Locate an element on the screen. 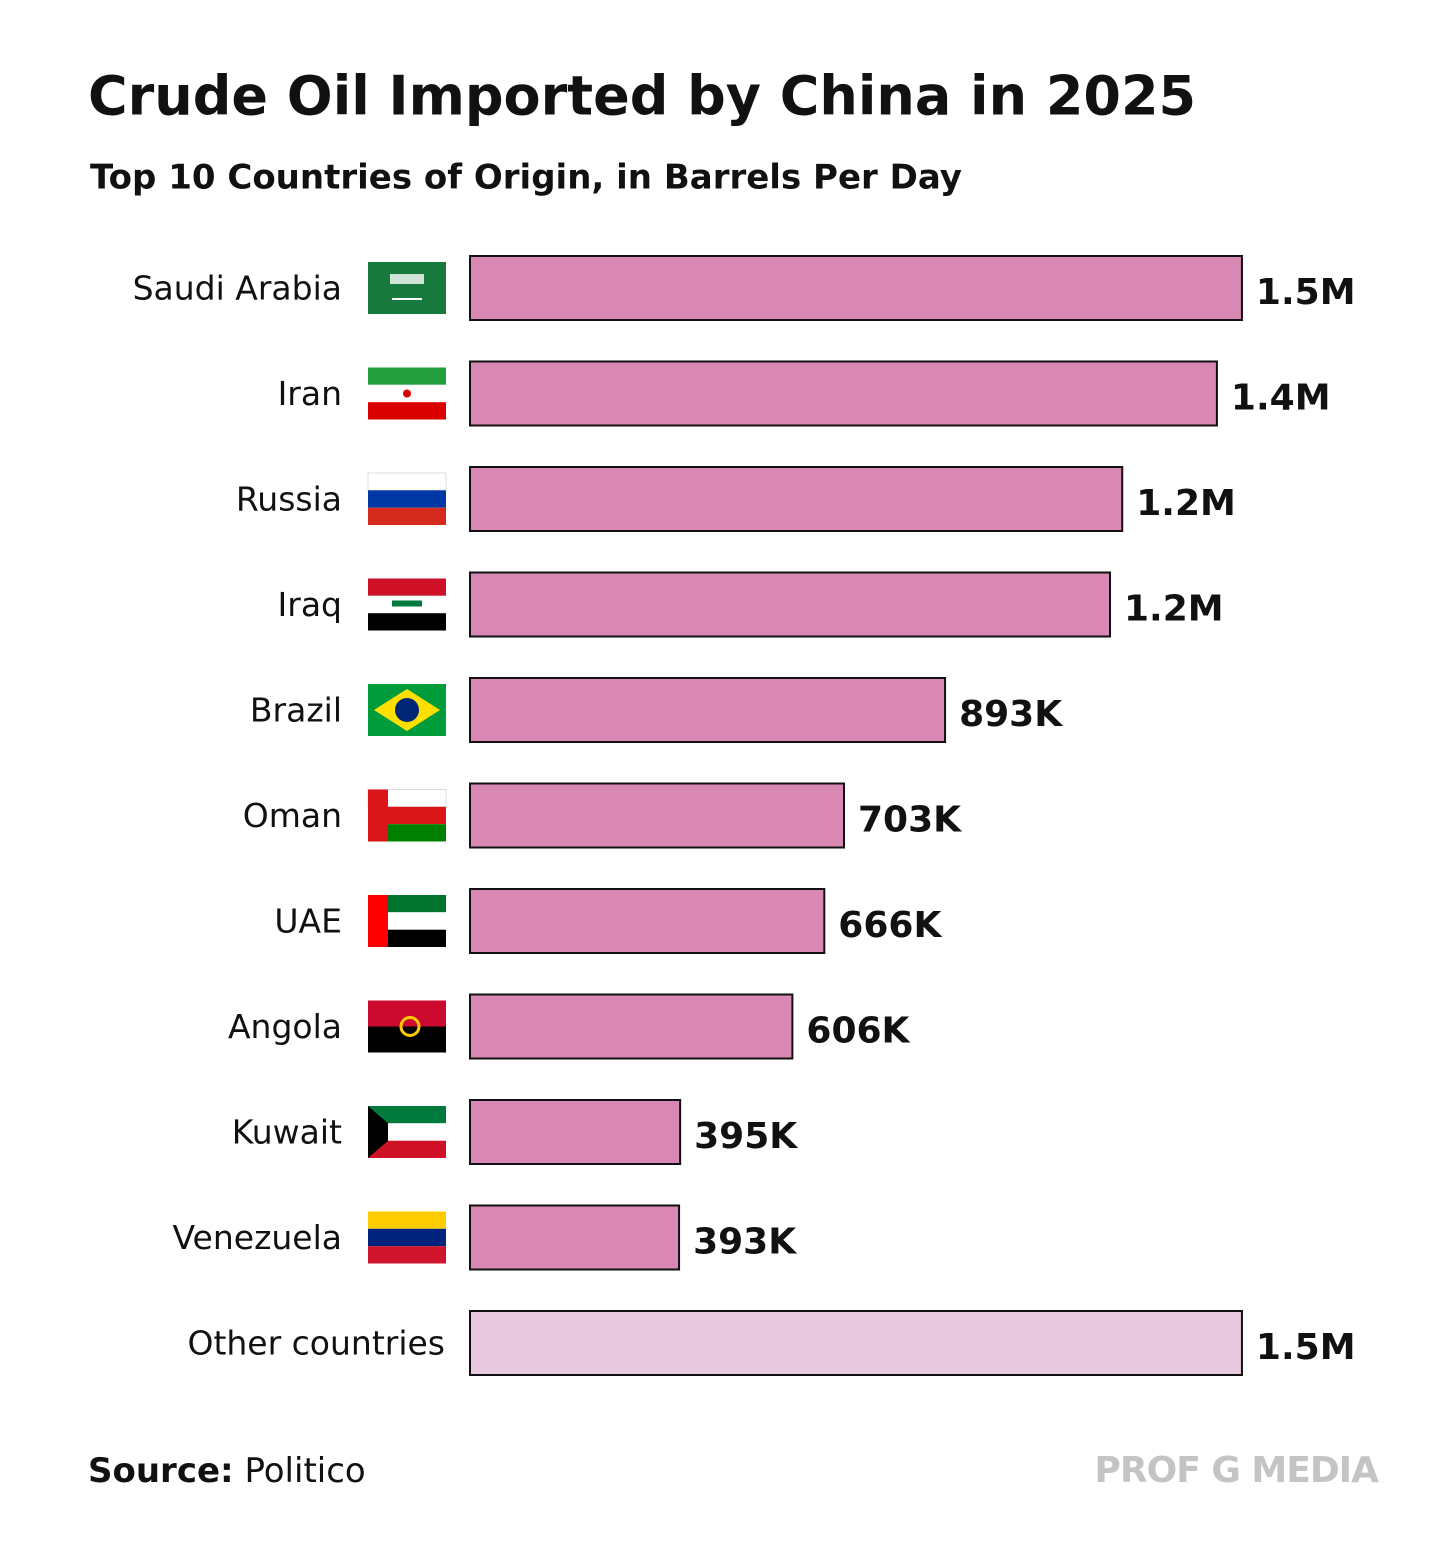 The height and width of the screenshot is (1567, 1456). flag-russia is located at coordinates (407, 498).